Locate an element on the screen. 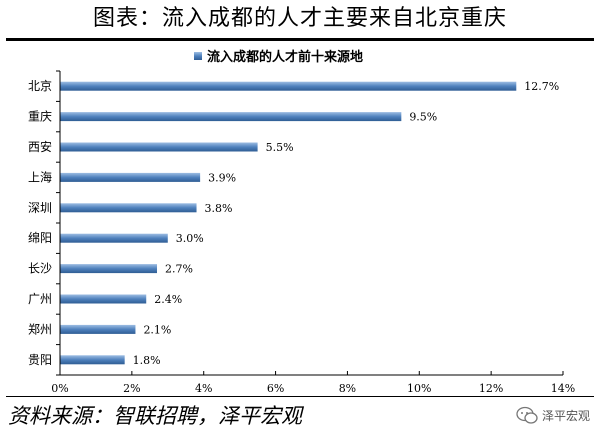  category-label: 上海 is located at coordinates (40, 176).